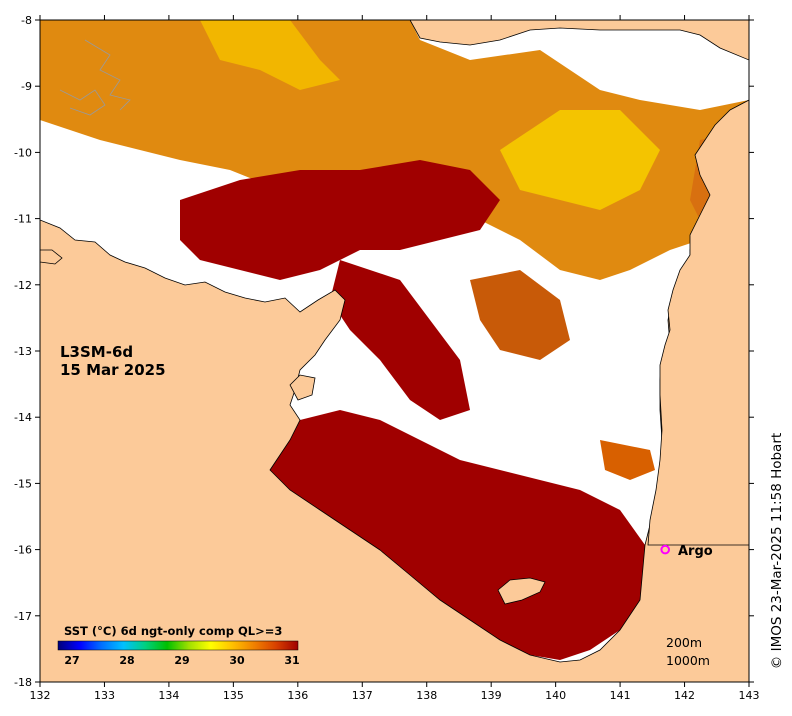 The width and height of the screenshot is (792, 716). Describe the element at coordinates (520, 315) in the screenshot. I see `sst-region-gulf-orange` at that location.